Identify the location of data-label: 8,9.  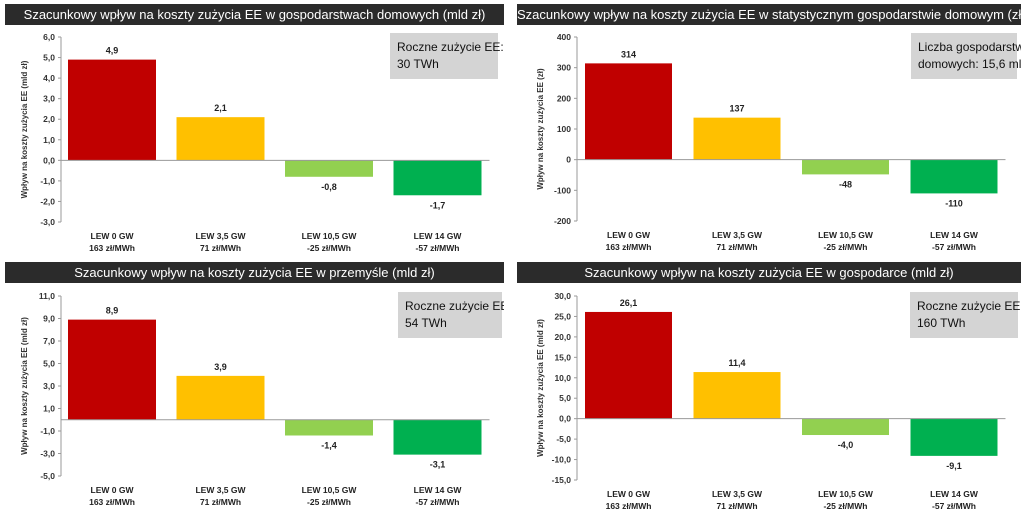
(112, 311).